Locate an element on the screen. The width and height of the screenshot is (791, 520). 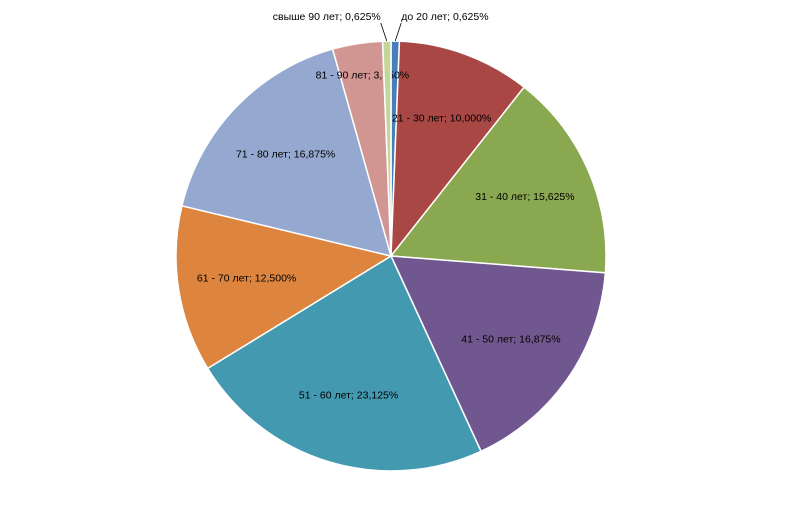
data-label: 21 - 30 лет; 10,000% is located at coordinates (441, 119).